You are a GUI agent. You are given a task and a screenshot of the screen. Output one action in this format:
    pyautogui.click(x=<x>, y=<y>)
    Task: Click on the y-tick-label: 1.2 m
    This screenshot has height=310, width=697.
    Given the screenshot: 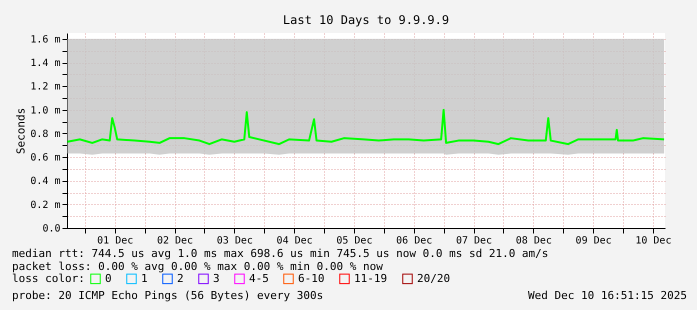 What is the action you would take?
    pyautogui.click(x=45, y=87)
    